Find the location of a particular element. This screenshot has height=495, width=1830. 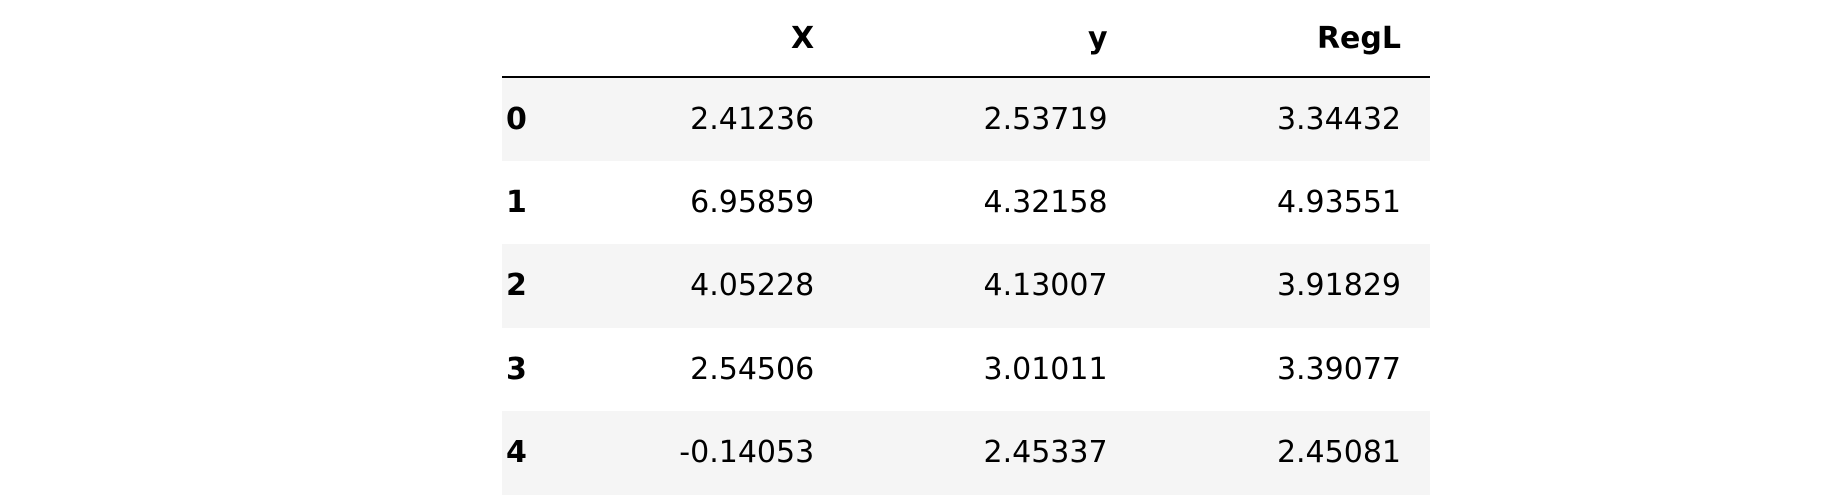

cell-regl: 3.34432 is located at coordinates (1338, 119).